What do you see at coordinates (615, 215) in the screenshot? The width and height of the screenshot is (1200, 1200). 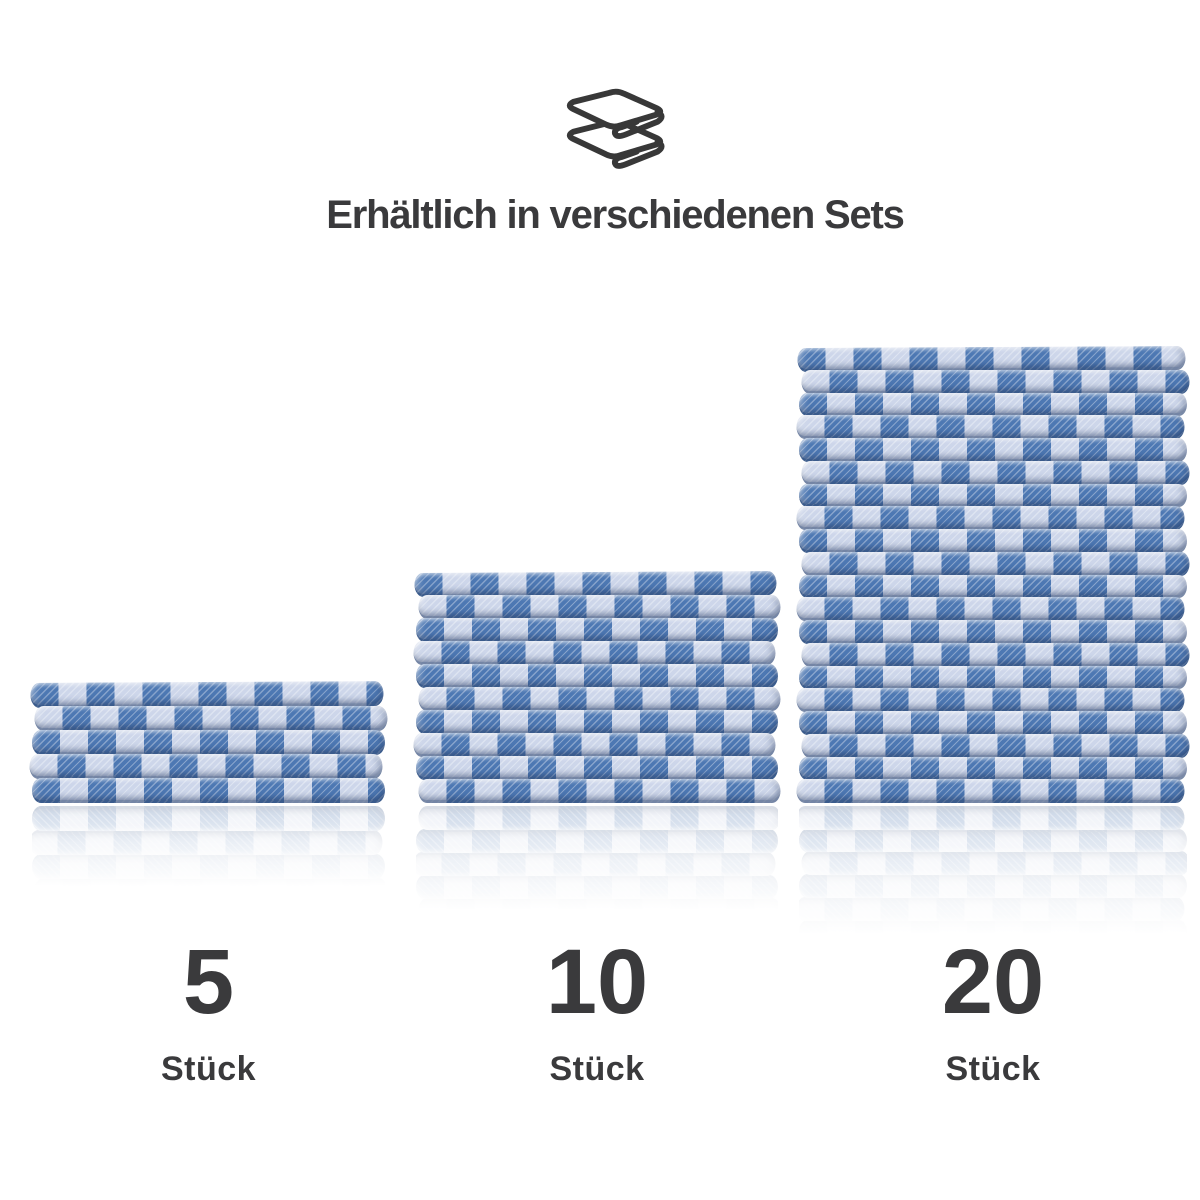 I see `headline: Erhältlich in verschiedenen Sets` at bounding box center [615, 215].